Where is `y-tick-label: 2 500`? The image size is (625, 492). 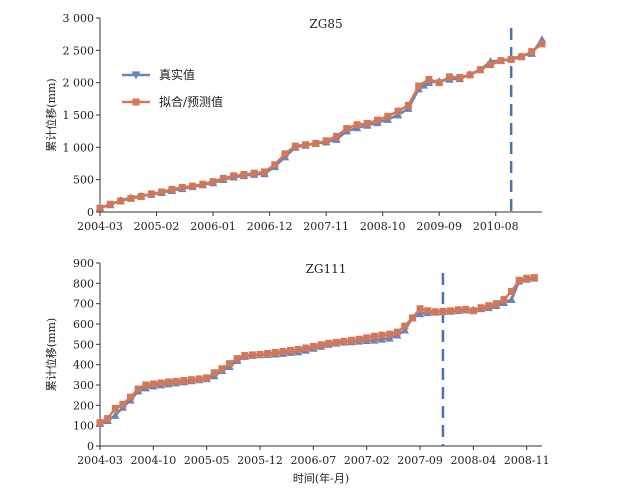 y-tick-label: 2 500 is located at coordinates (79, 50).